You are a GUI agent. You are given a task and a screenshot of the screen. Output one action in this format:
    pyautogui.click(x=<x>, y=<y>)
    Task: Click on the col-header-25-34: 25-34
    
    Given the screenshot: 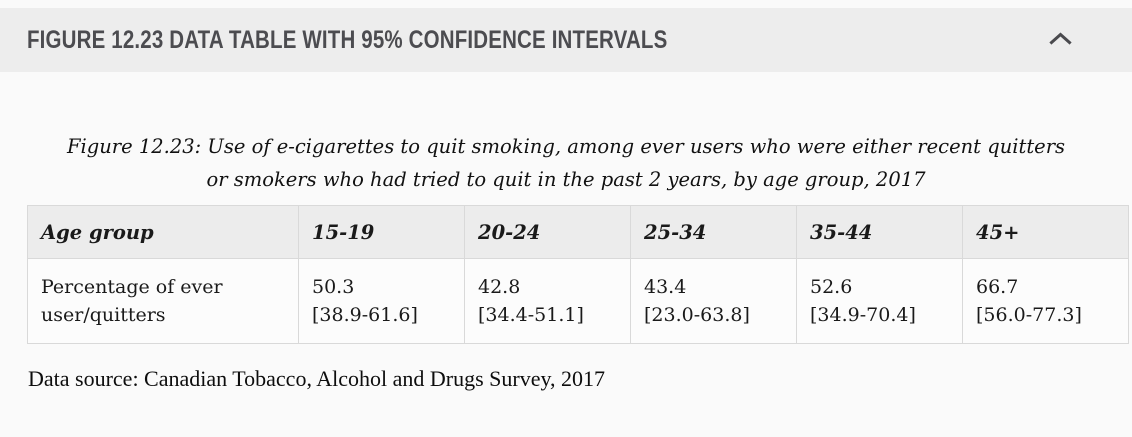 What is the action you would take?
    pyautogui.click(x=713, y=232)
    